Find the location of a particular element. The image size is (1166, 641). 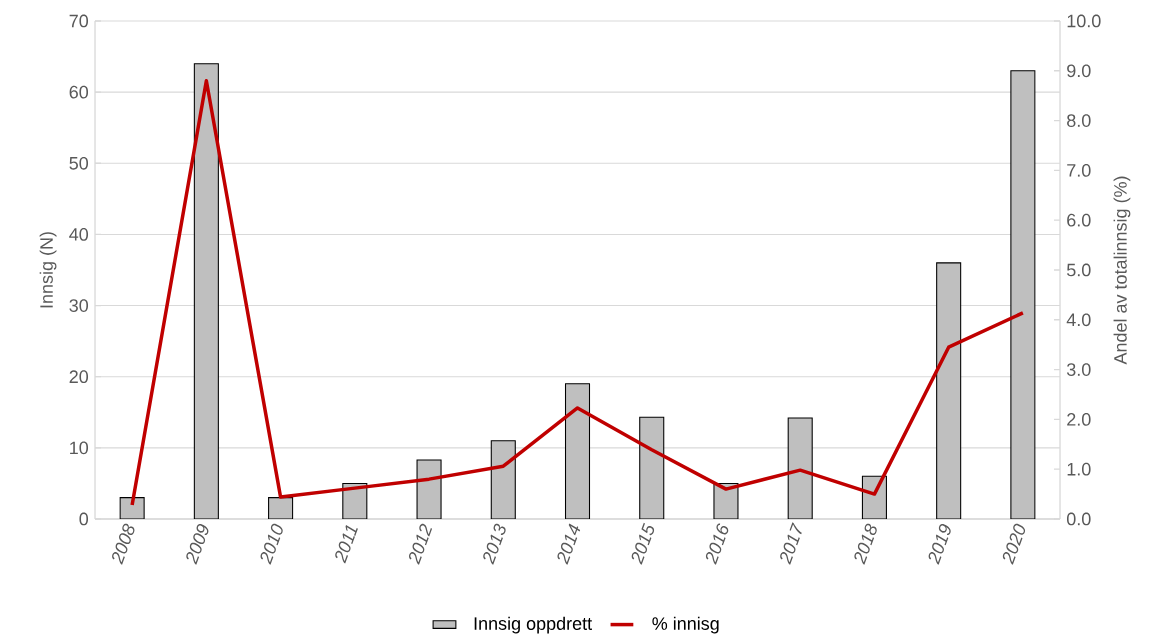

y-axis-title: Innsig (N) is located at coordinates (48, 270).